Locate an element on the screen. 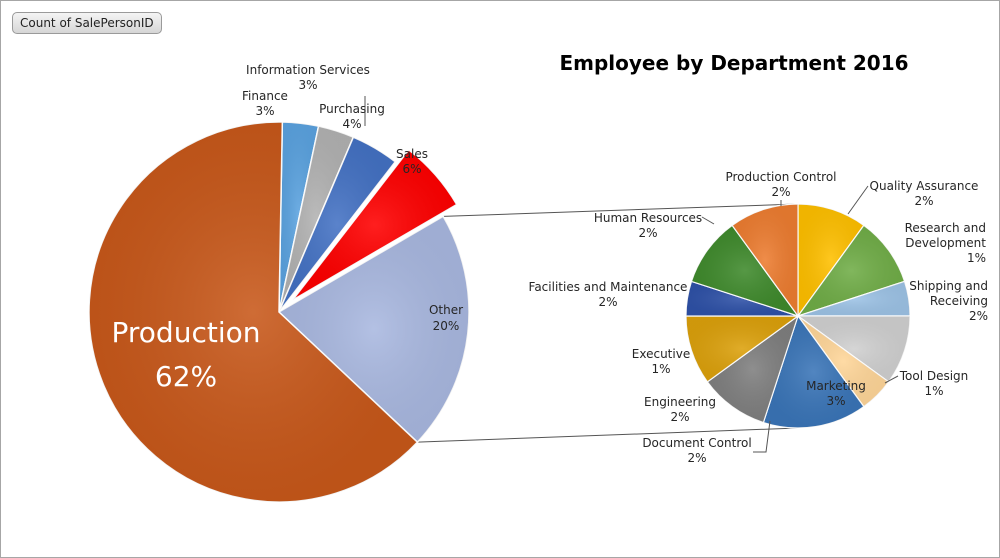 The image size is (1000, 558). label-text-production: Production 62% is located at coordinates (186, 354).